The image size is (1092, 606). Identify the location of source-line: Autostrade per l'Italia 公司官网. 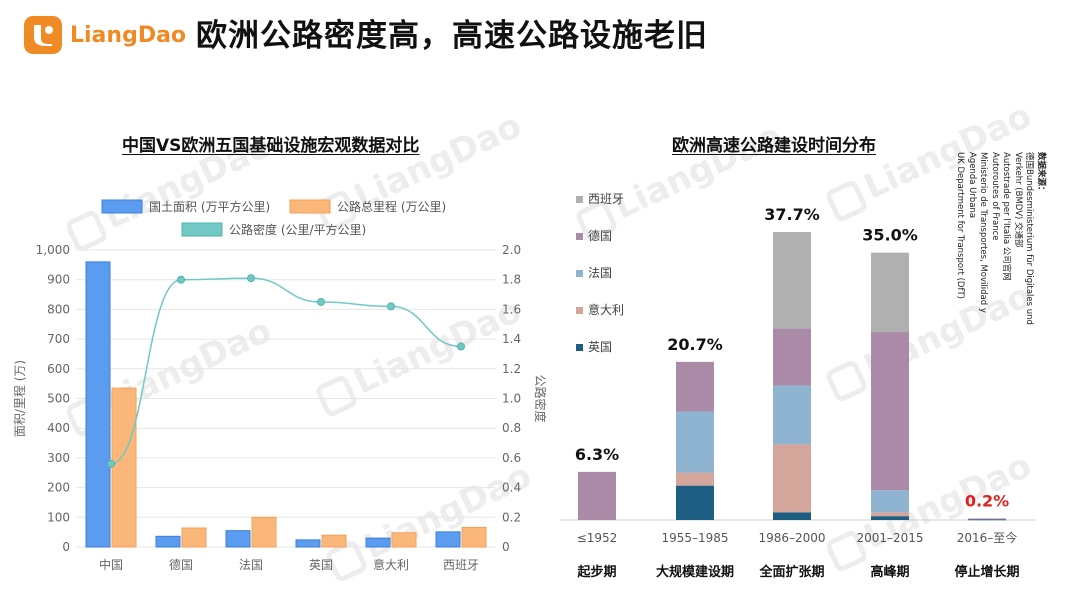
(1006, 216).